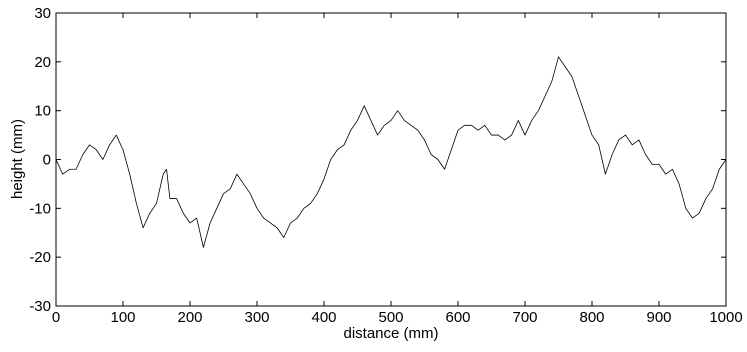 Image resolution: width=747 pixels, height=352 pixels. I want to click on y-axis-label: height (mm), so click(17, 159).